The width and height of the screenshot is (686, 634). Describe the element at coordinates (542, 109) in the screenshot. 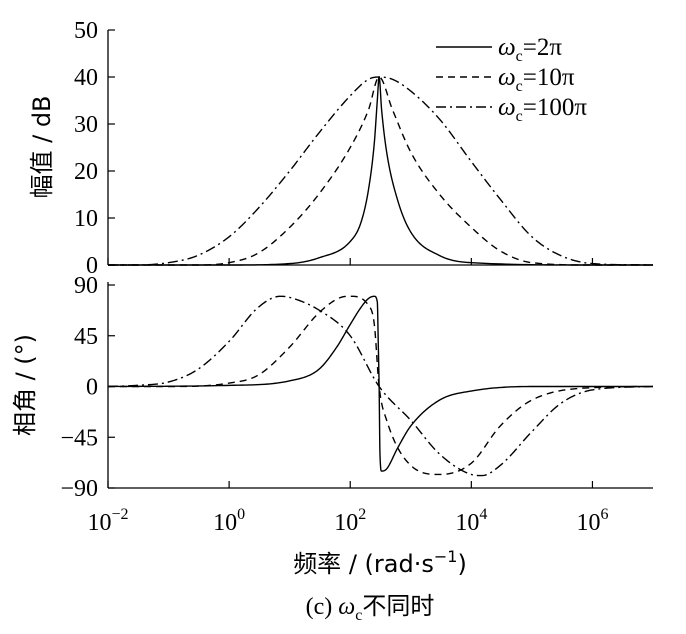

I see `legend-label-3: ωc=100π` at that location.